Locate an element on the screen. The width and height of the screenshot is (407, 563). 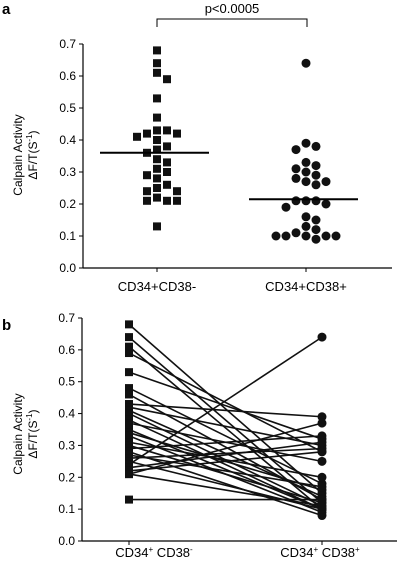
panel-b-y-tick-label: 0.3 is located at coordinates (66, 445).